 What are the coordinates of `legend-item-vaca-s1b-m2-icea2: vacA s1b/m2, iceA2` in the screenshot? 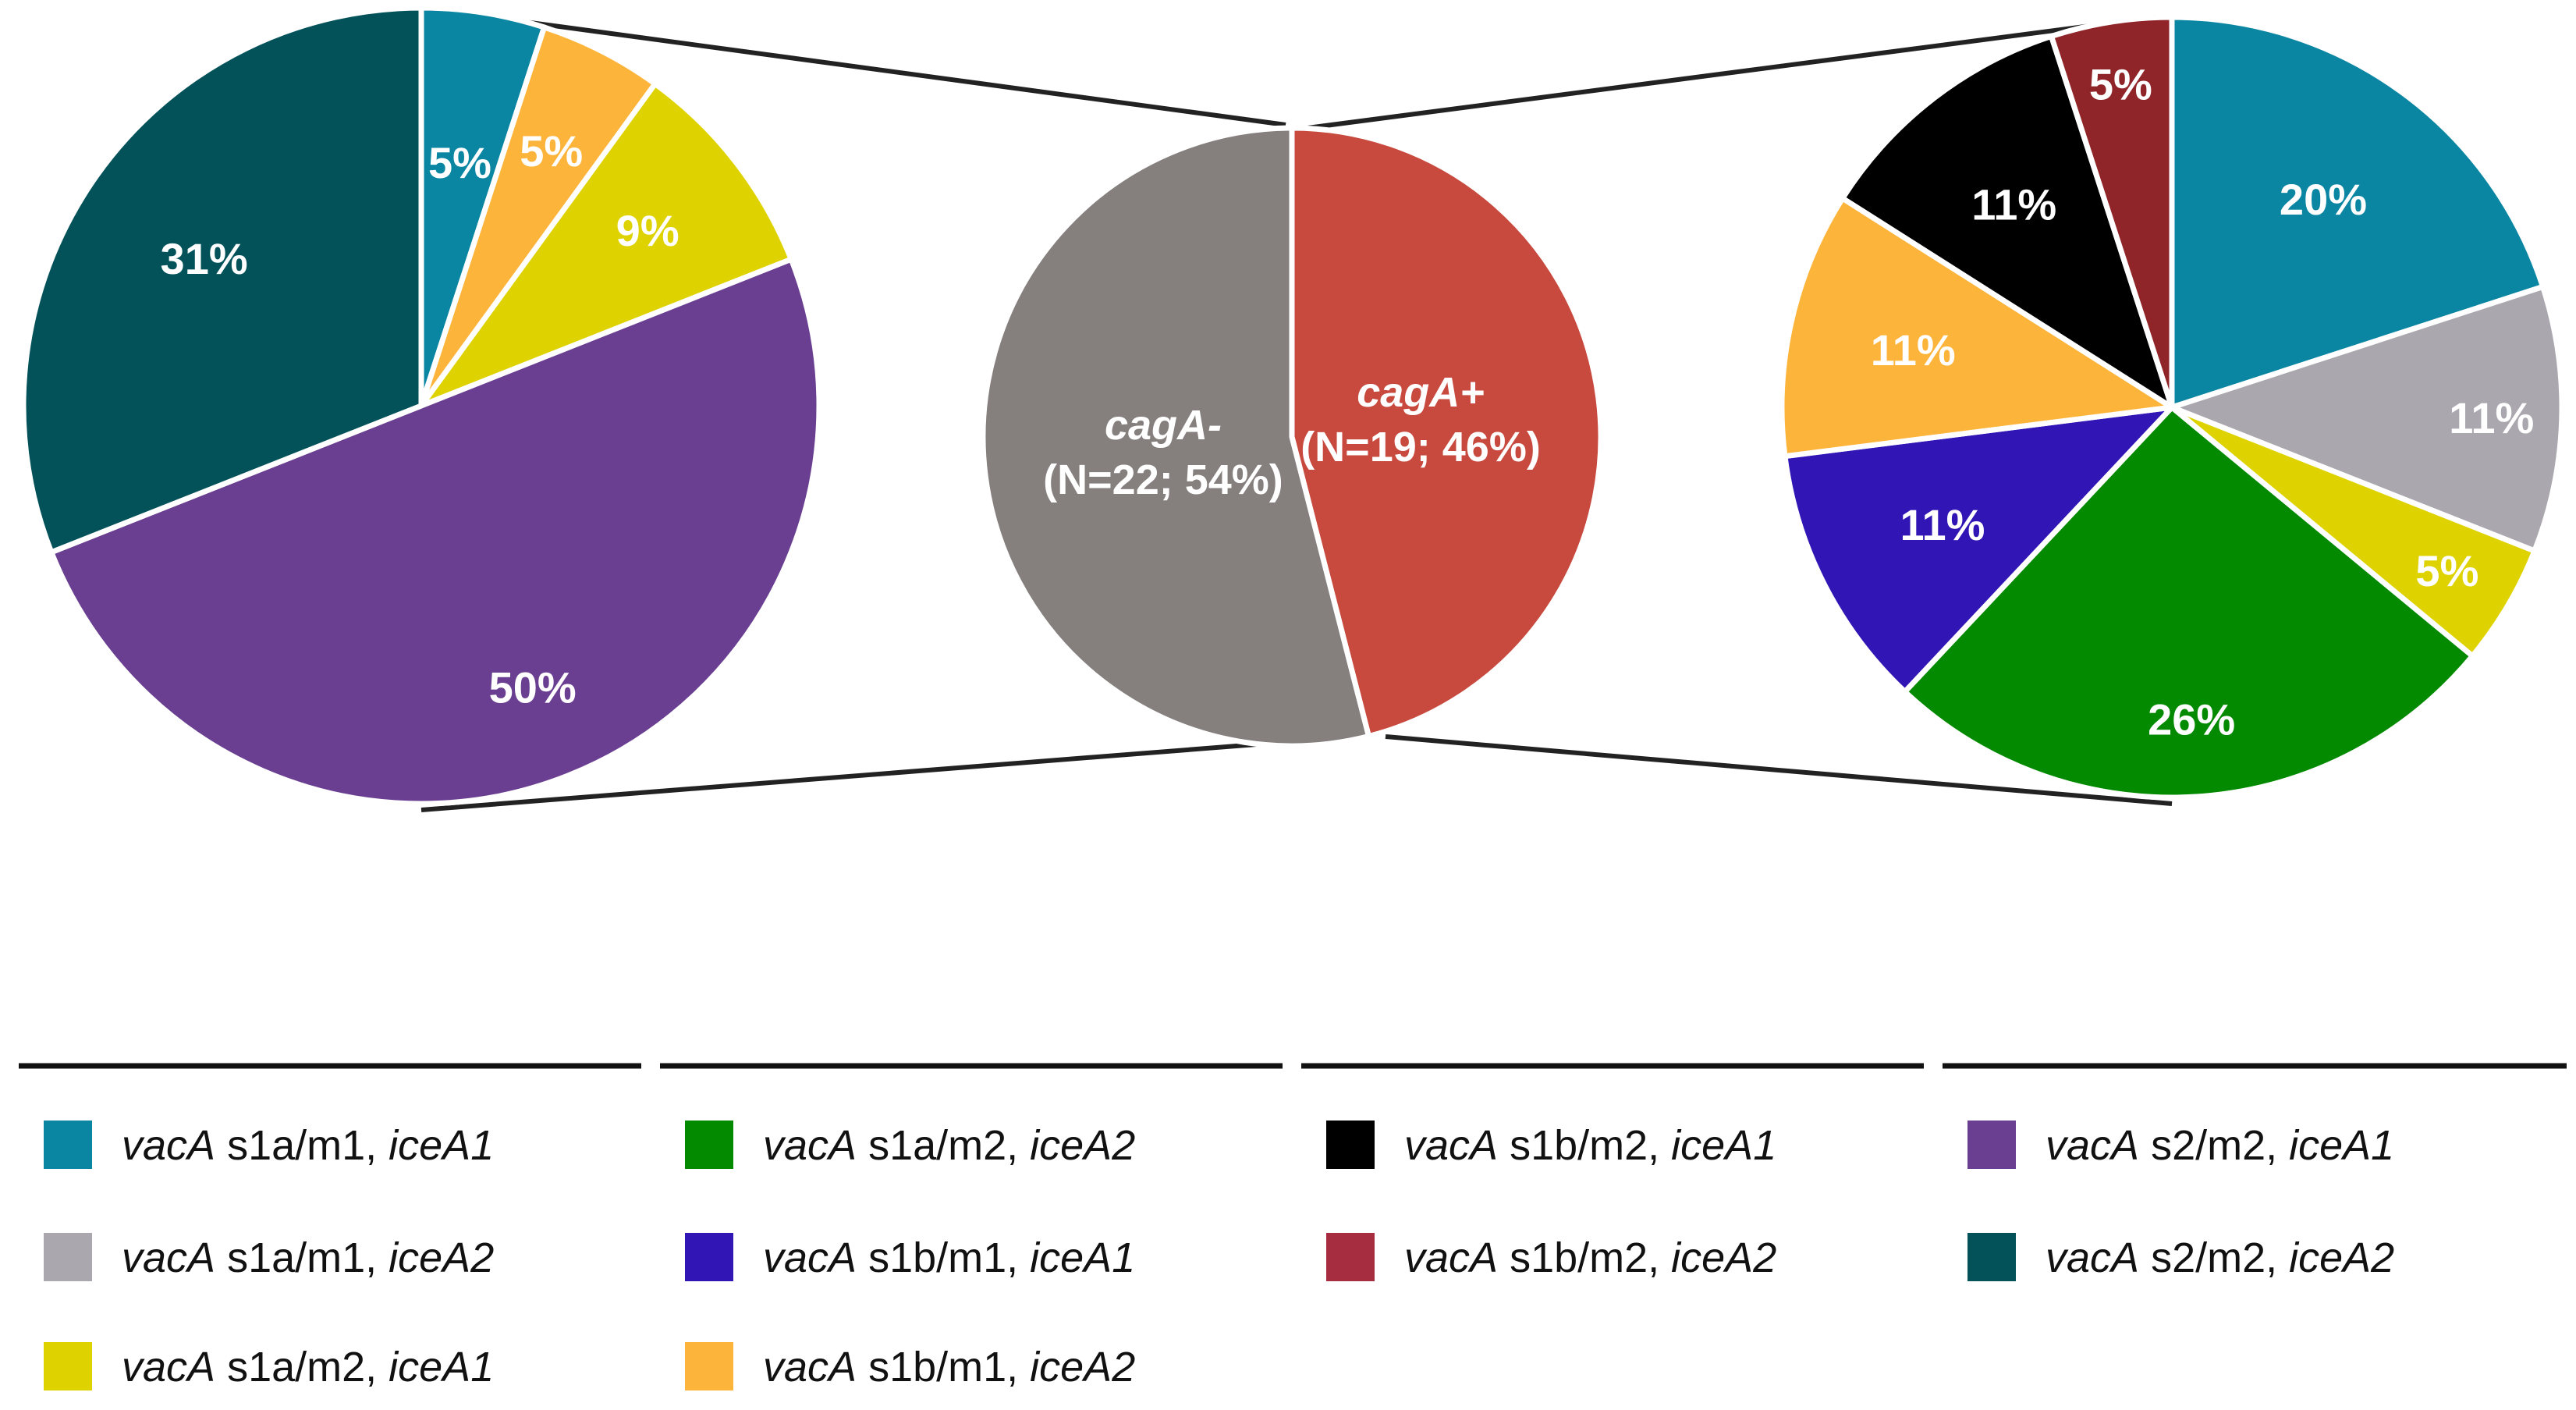 It's located at (1551, 1257).